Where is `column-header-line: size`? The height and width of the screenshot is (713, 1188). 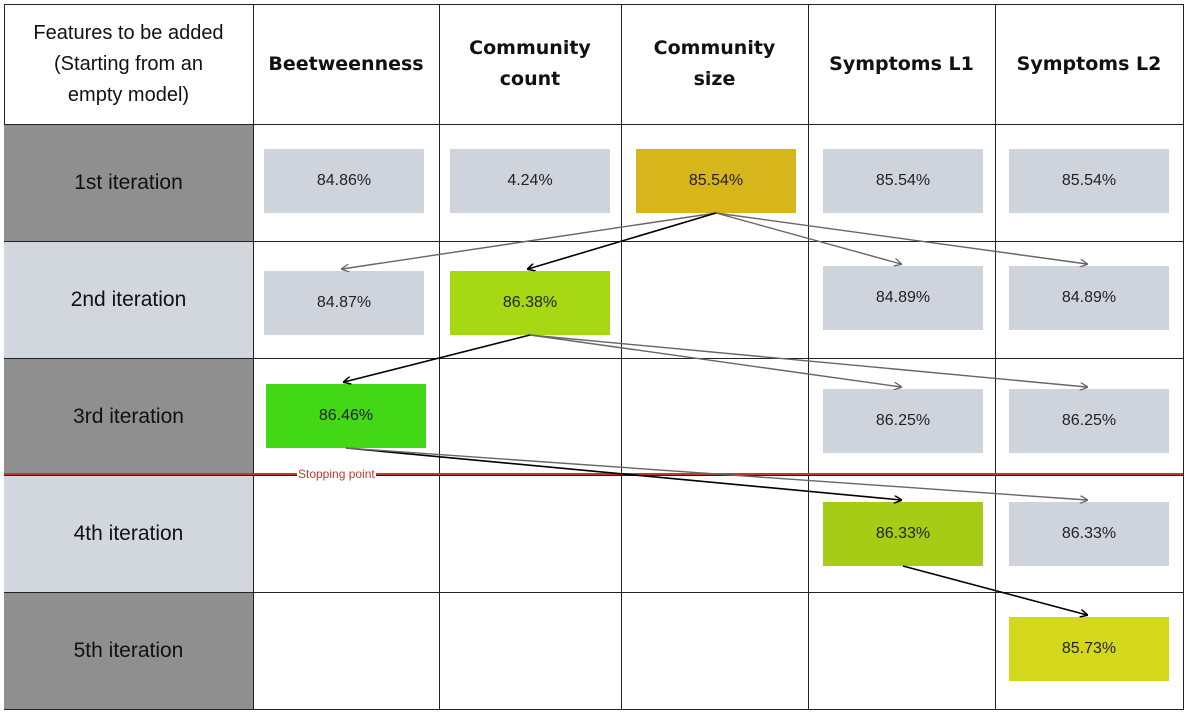 column-header-line: size is located at coordinates (714, 79).